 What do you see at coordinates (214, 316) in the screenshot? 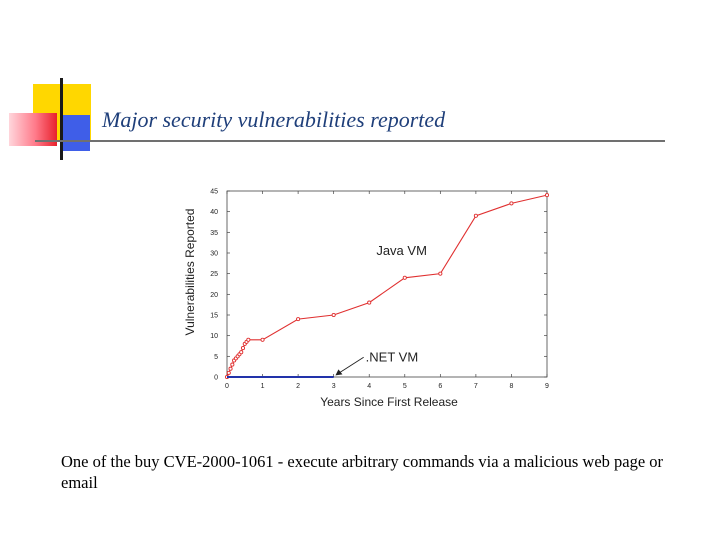
I see `y-tick-label: 15` at bounding box center [214, 316].